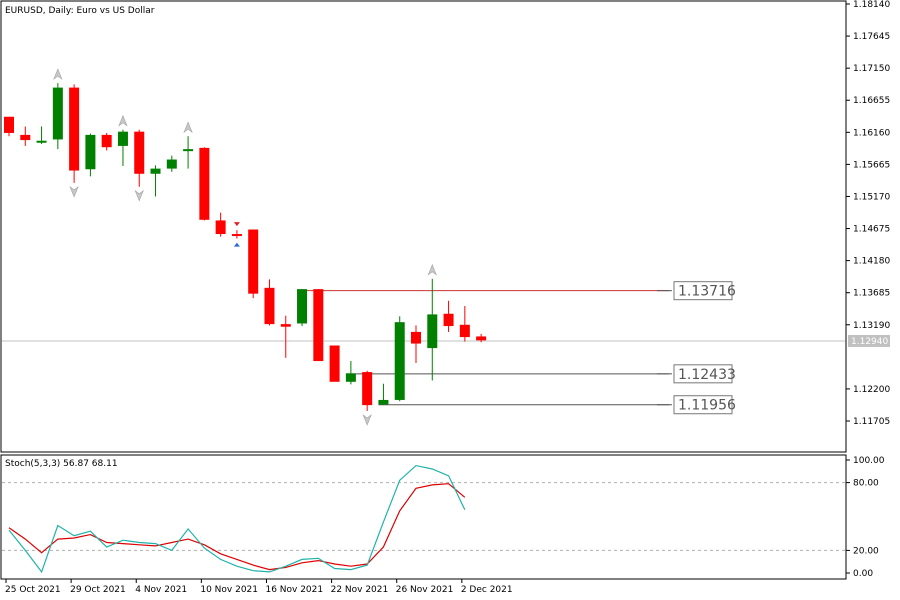 Image resolution: width=900 pixels, height=600 pixels. I want to click on stochastic-signal-line, so click(237, 527).